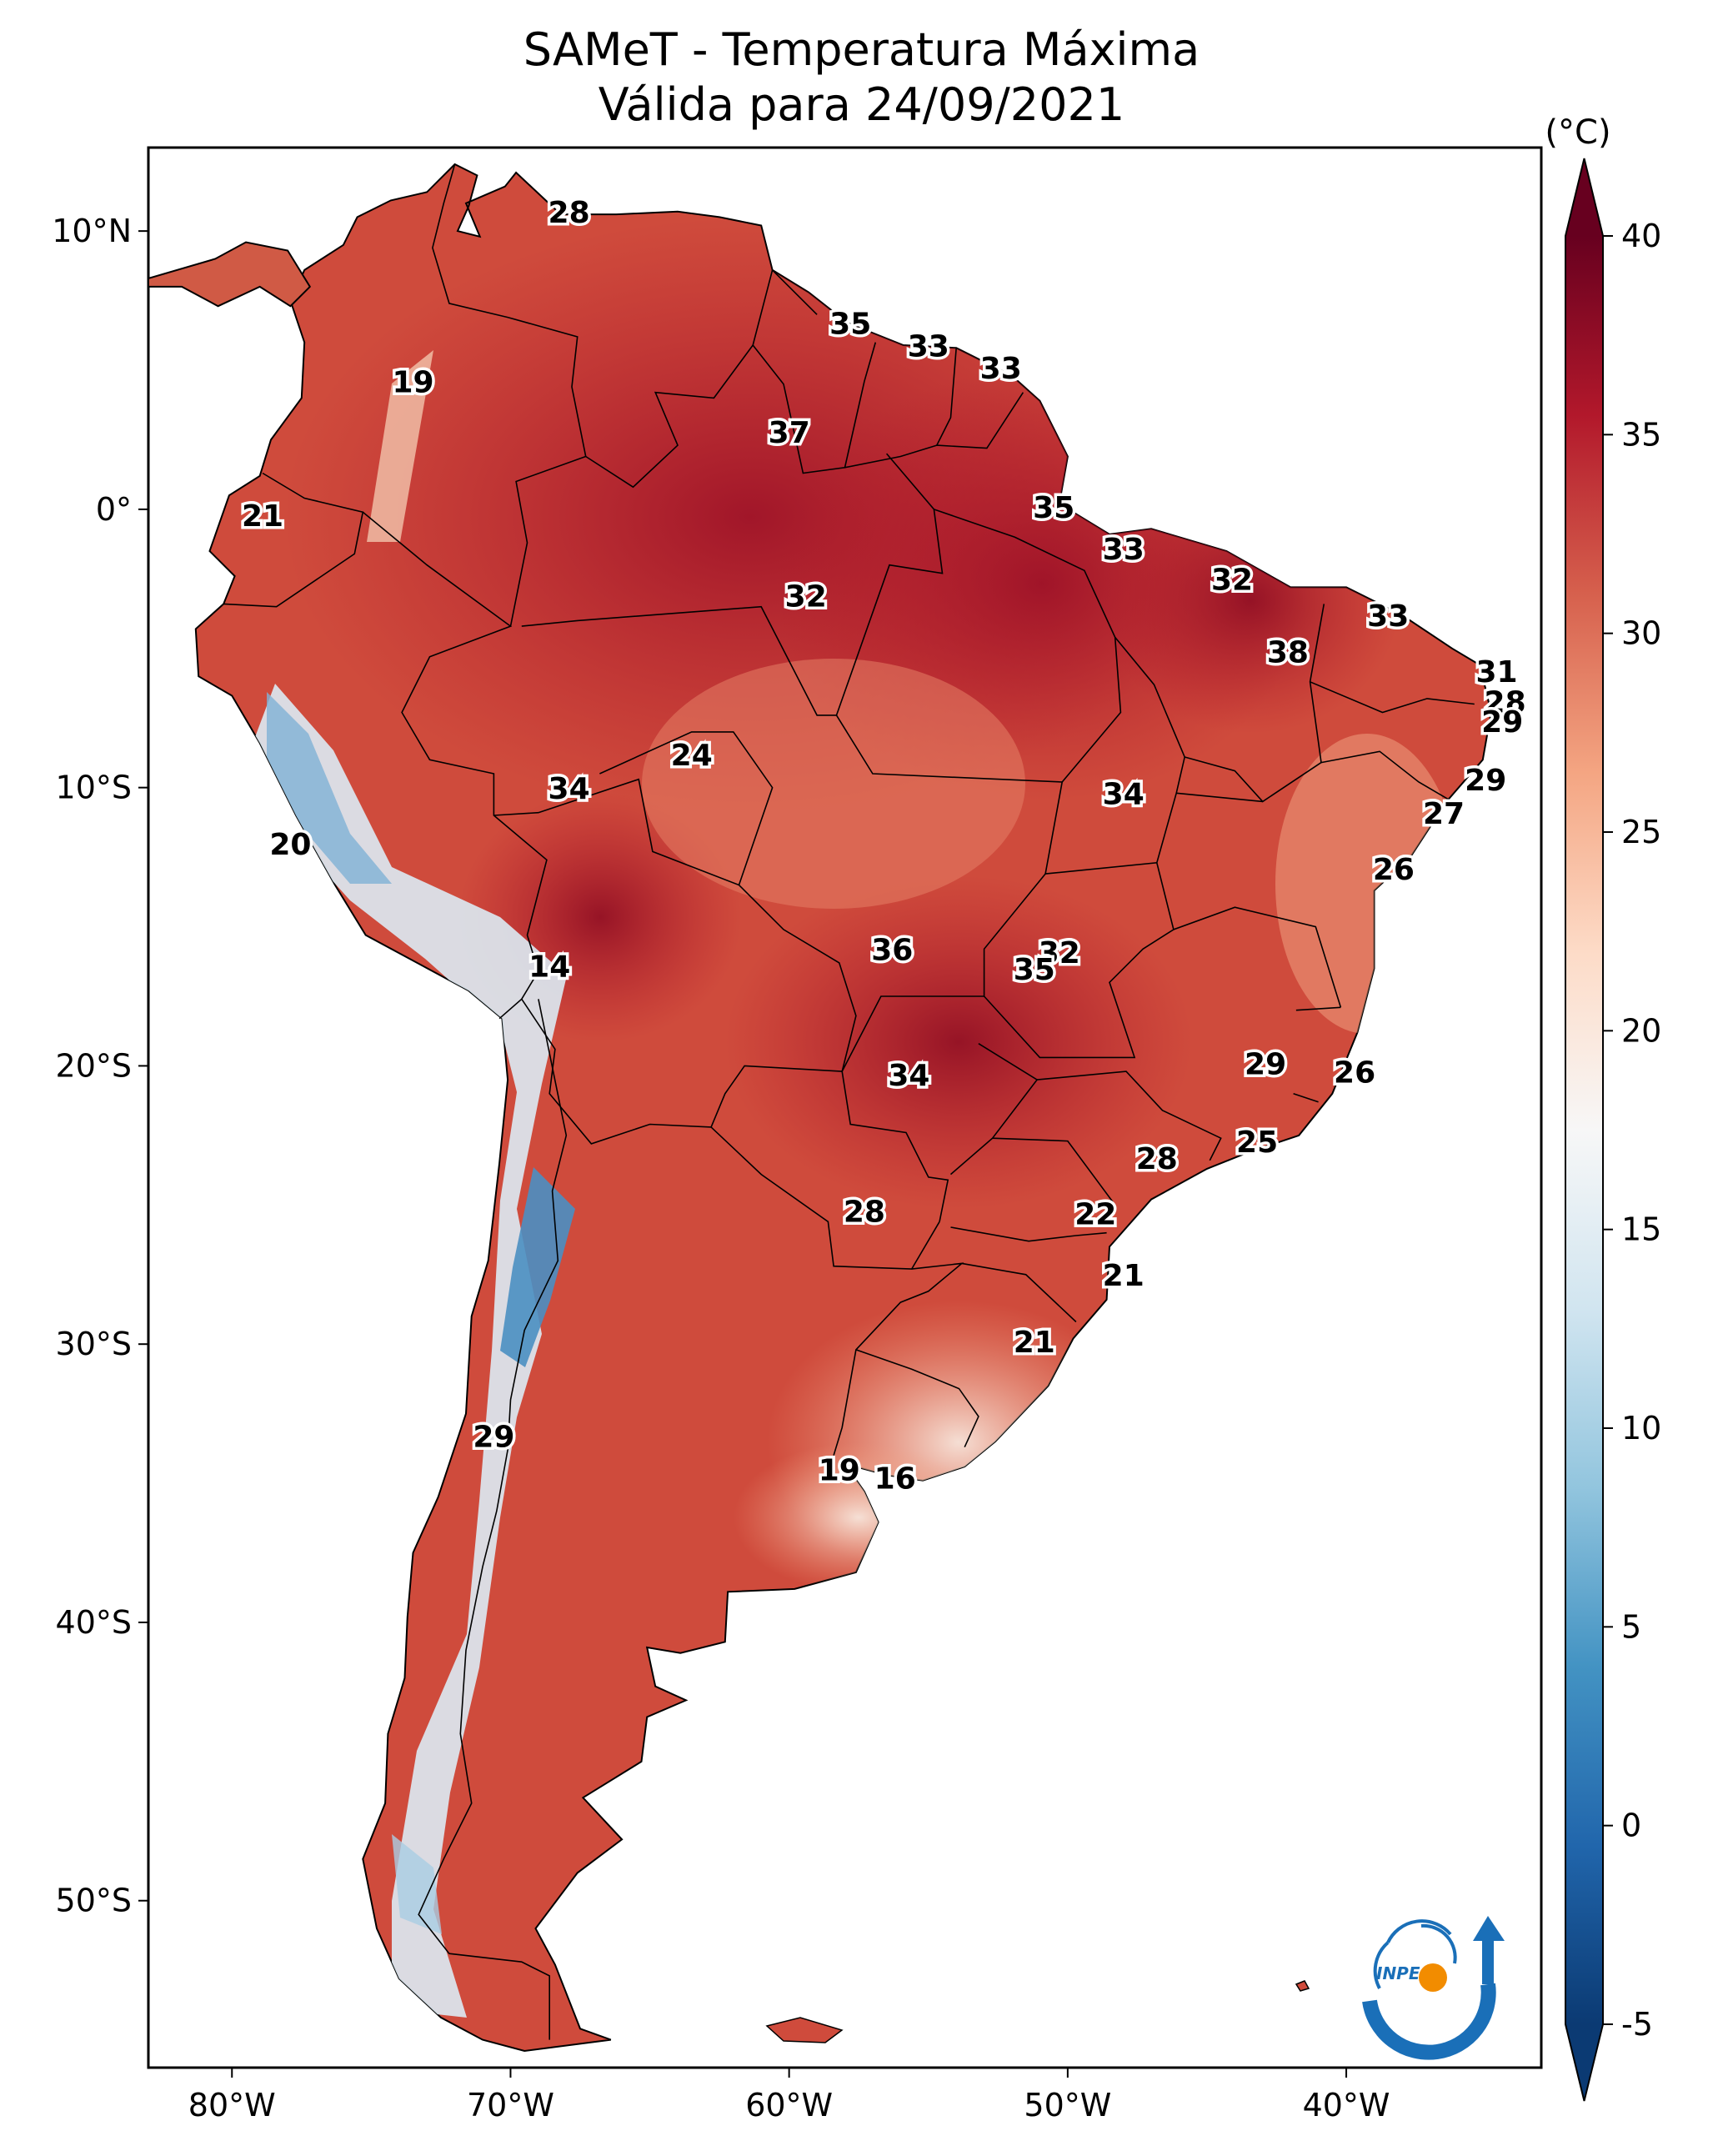  What do you see at coordinates (1641, 832) in the screenshot?
I see `colorbar-tick-label: 25` at bounding box center [1641, 832].